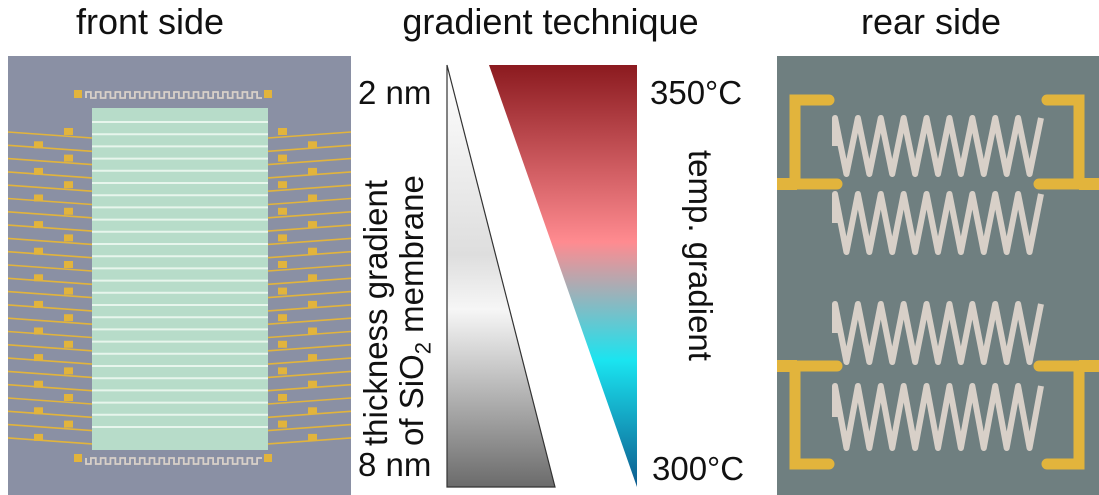  What do you see at coordinates (173, 461) in the screenshot?
I see `bottom-heater-meander` at bounding box center [173, 461].